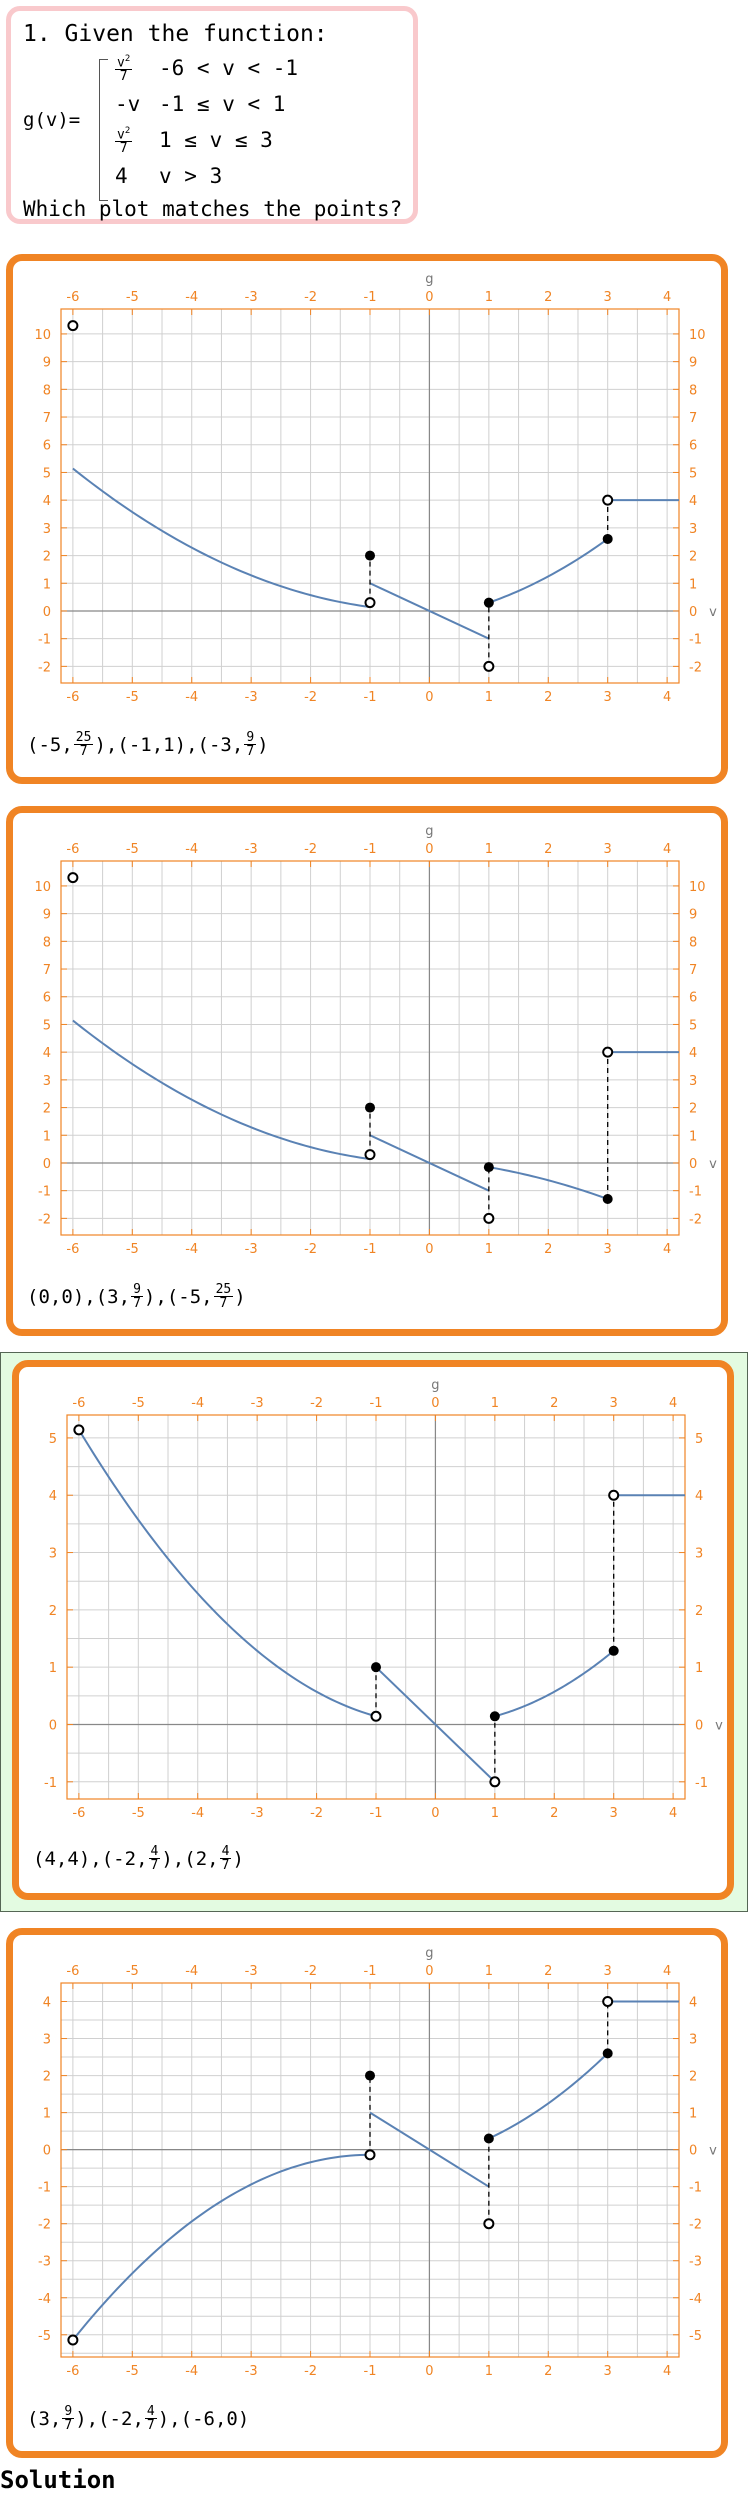  What do you see at coordinates (191, 849) in the screenshot?
I see `x-tick-label-top: -4` at bounding box center [191, 849].